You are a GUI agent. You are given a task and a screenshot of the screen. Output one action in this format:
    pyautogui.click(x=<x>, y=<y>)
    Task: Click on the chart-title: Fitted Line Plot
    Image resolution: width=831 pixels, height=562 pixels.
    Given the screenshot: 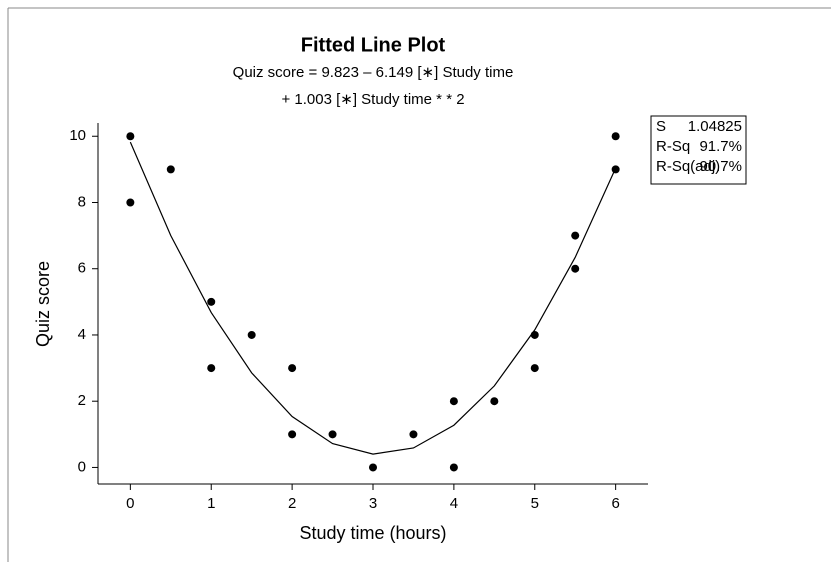 What is the action you would take?
    pyautogui.click(x=373, y=45)
    